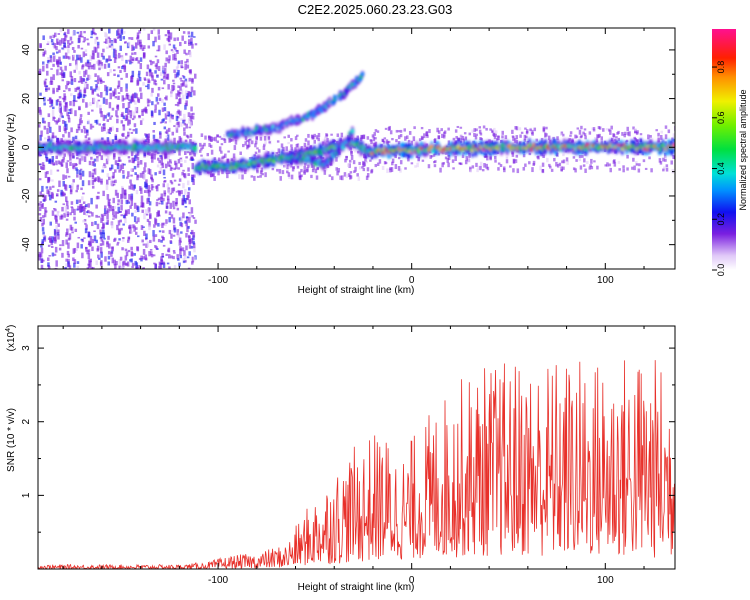 The width and height of the screenshot is (750, 600). What do you see at coordinates (724, 149) in the screenshot?
I see `colorbar-gradient` at bounding box center [724, 149].